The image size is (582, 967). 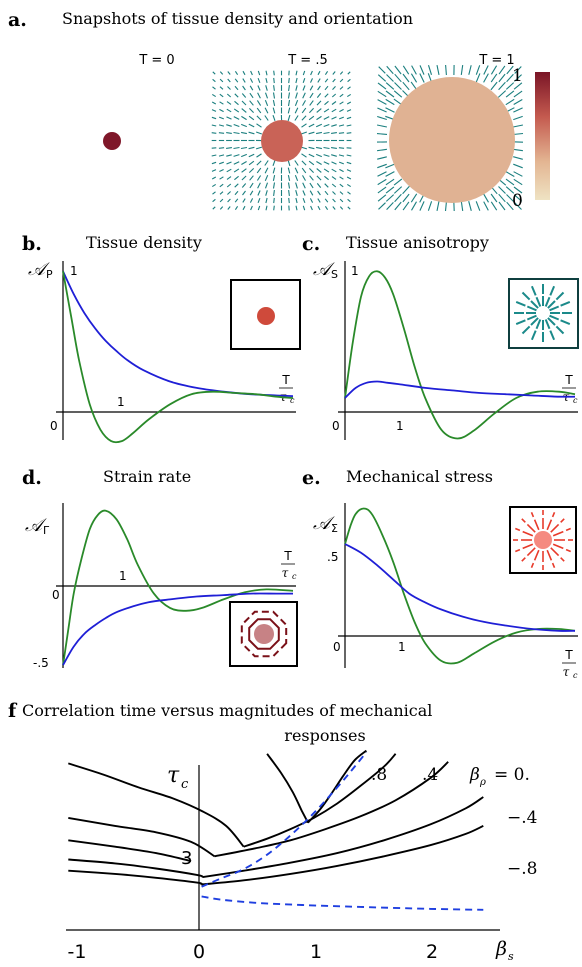 I want to click on panel-f-series-3-line, so click(x=130, y=851).